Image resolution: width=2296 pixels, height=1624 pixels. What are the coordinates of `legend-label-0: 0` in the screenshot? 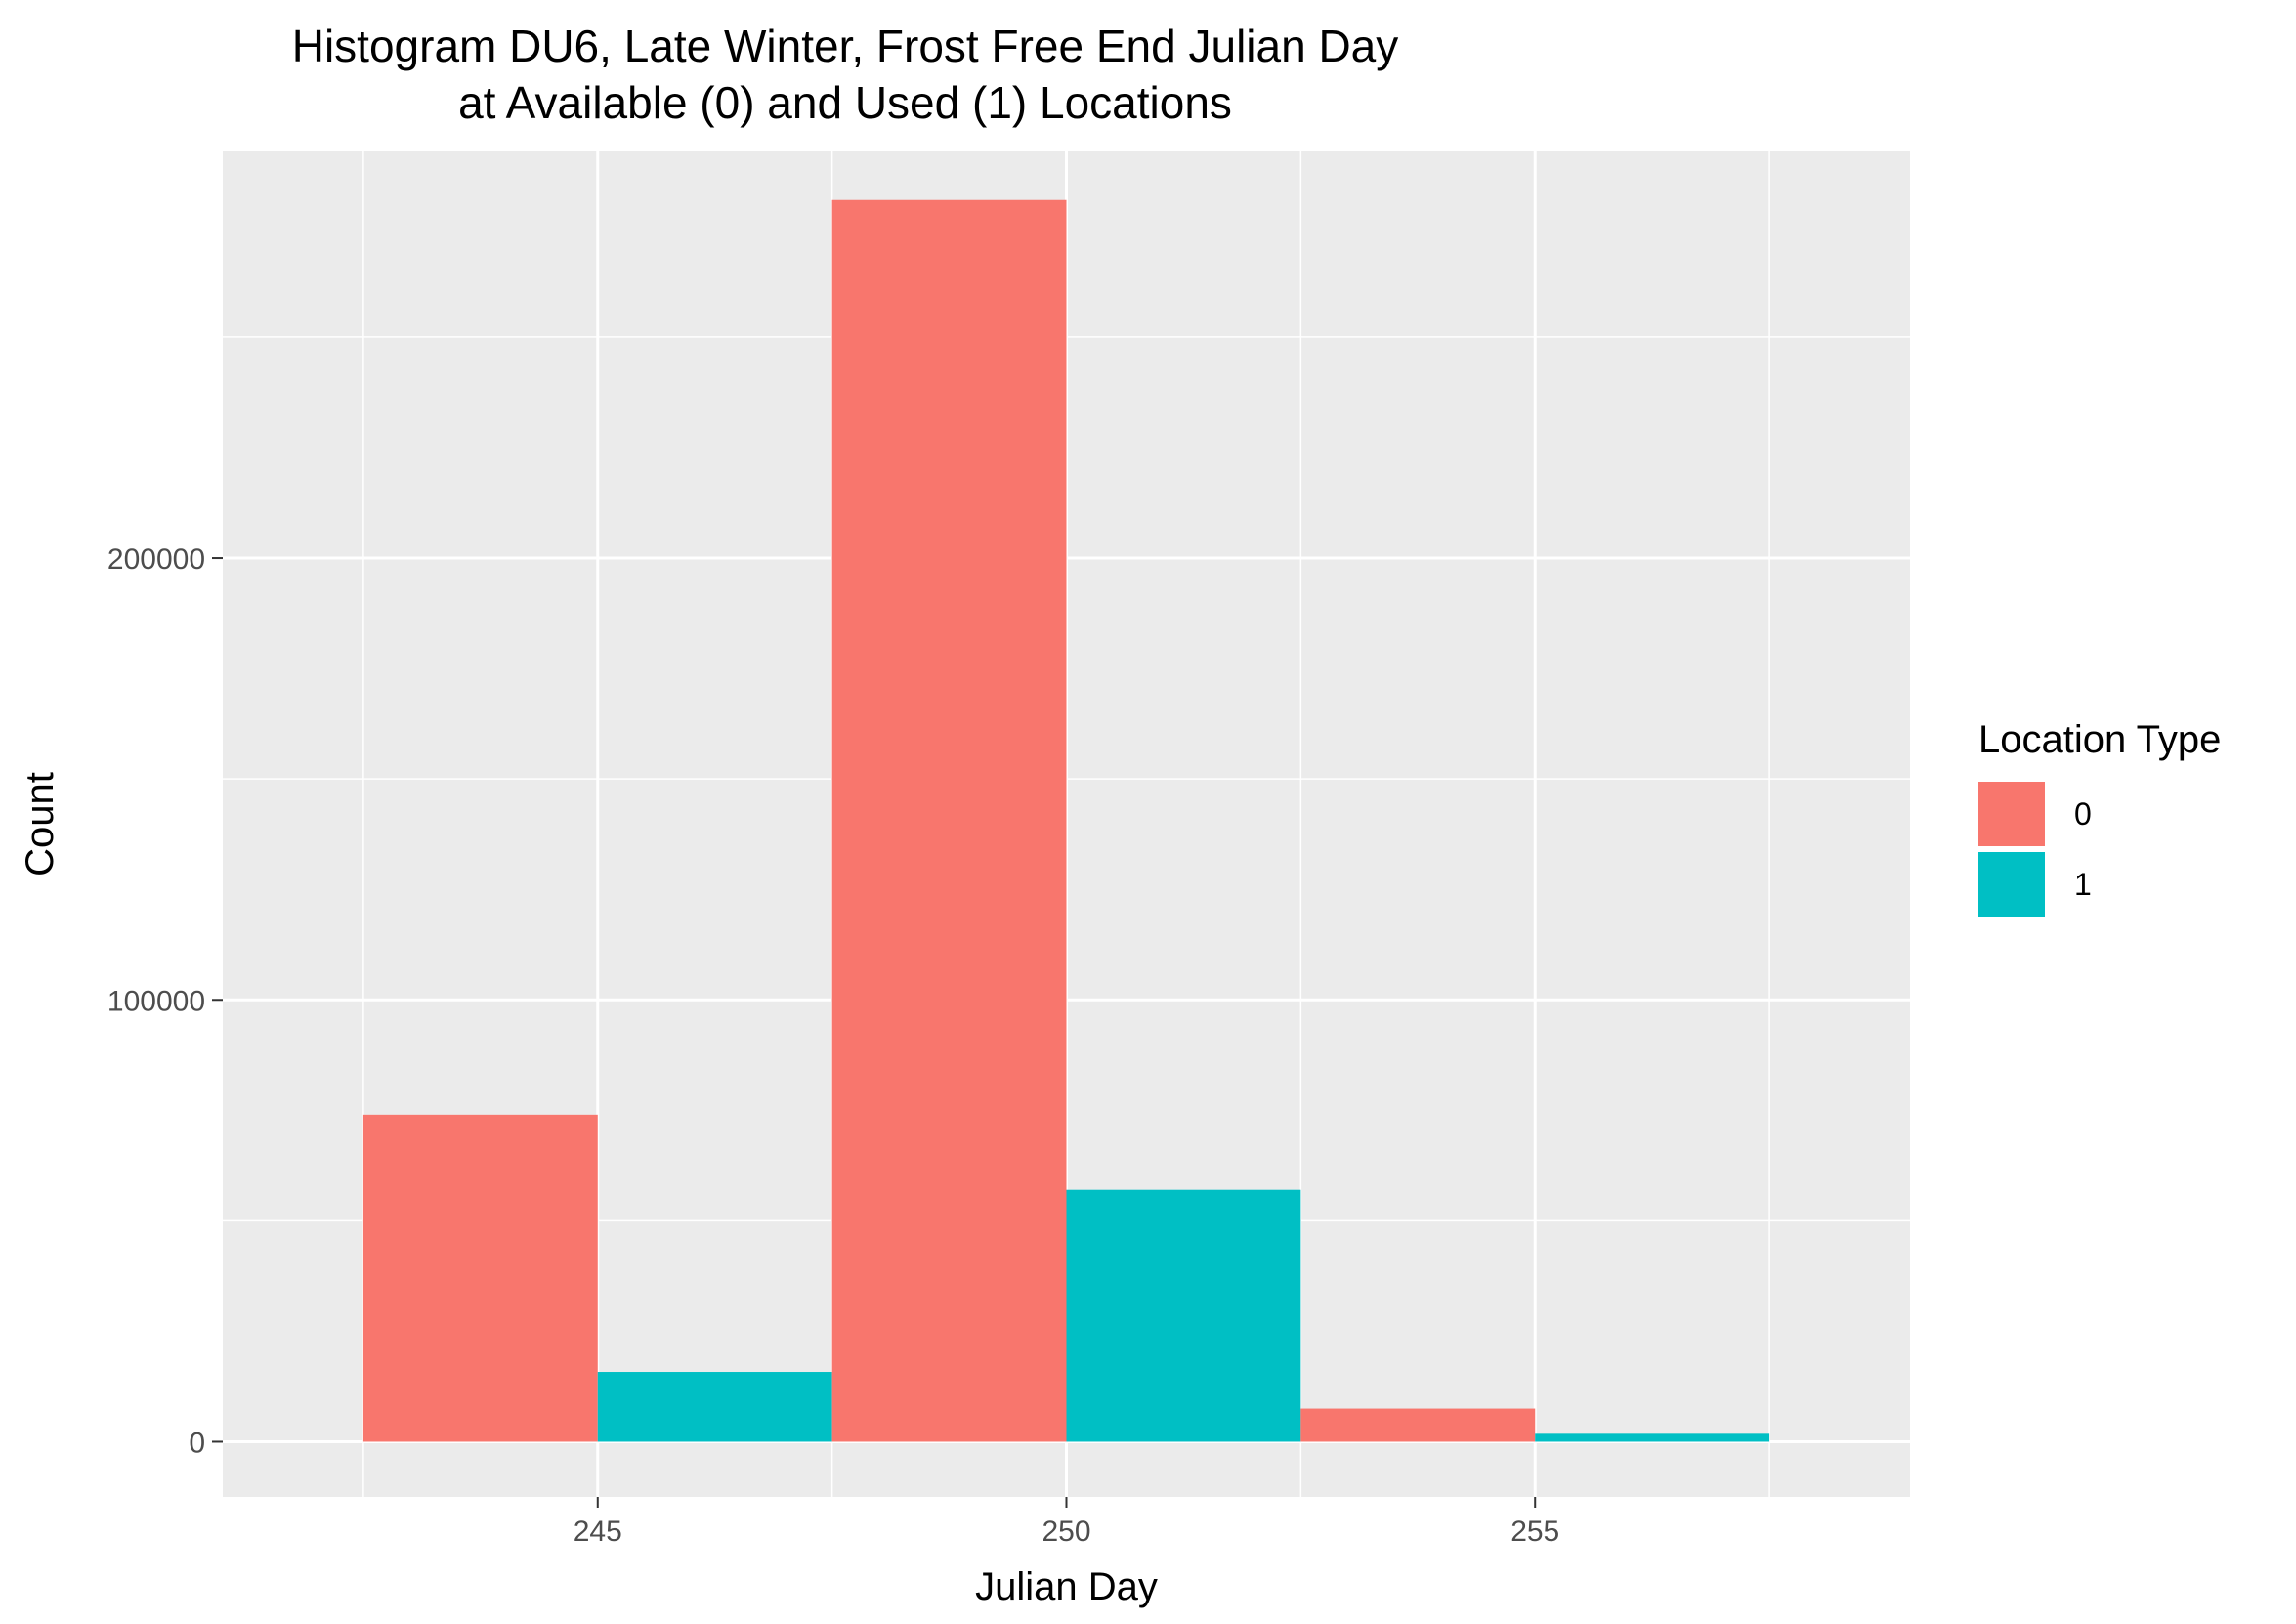 It's located at (2083, 814).